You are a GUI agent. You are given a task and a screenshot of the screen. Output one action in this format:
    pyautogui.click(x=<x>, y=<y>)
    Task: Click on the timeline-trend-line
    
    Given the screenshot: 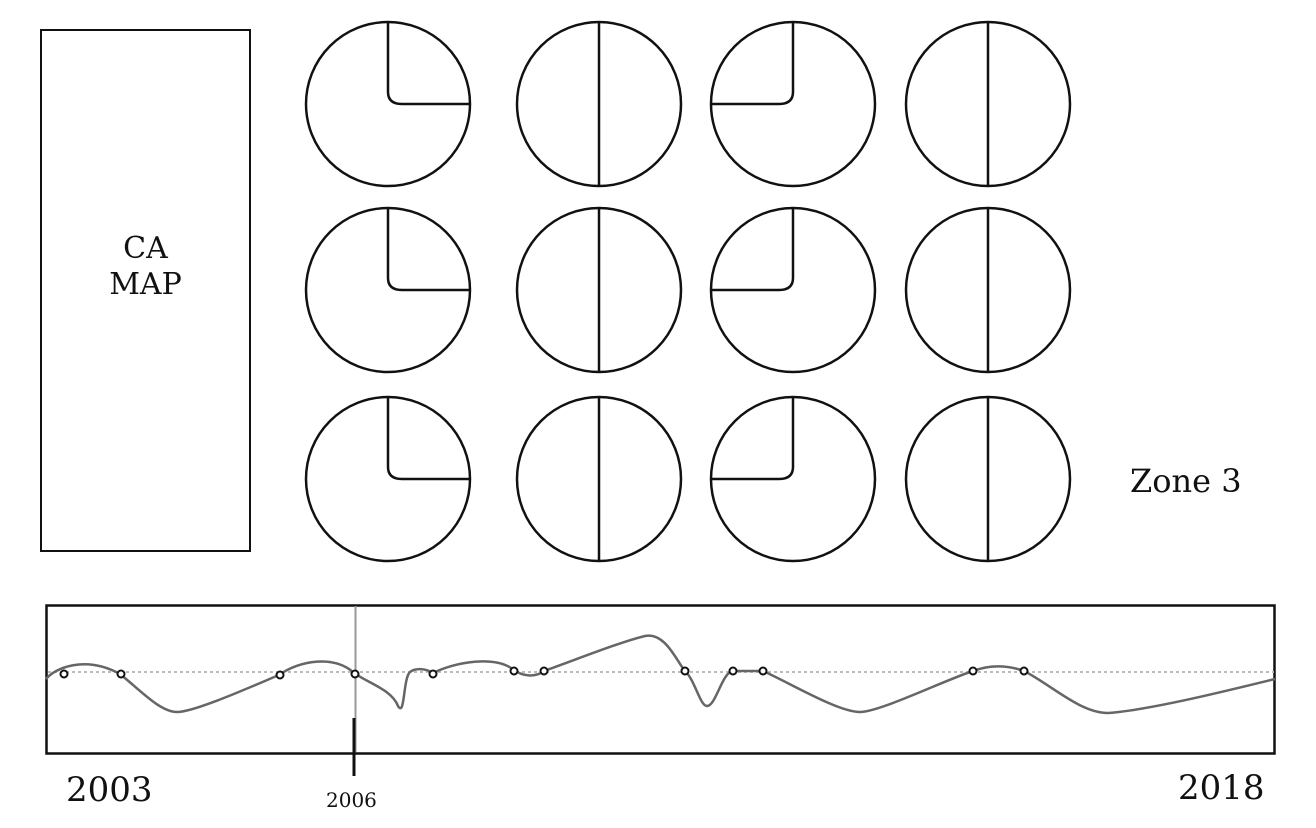 What is the action you would take?
    pyautogui.click(x=660, y=674)
    